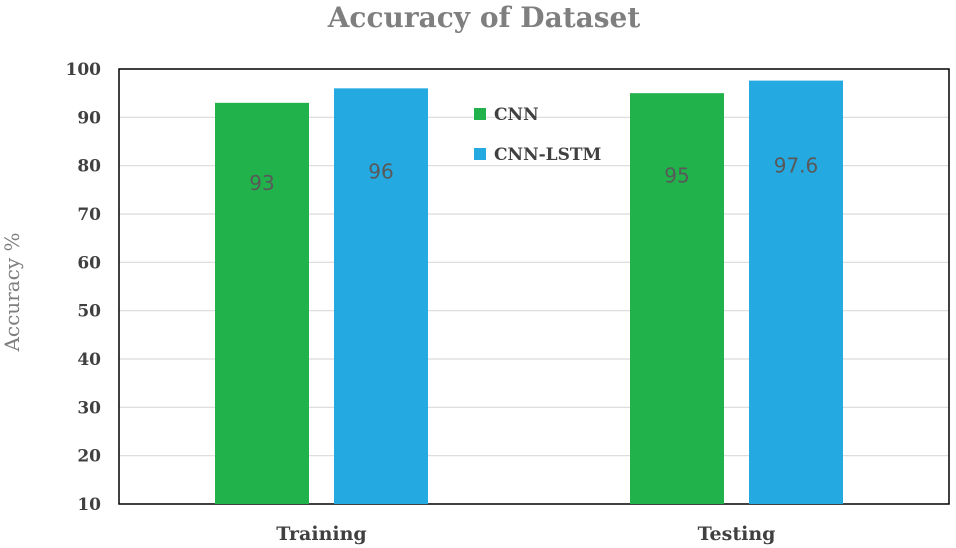 This screenshot has width=956, height=548. Describe the element at coordinates (89, 457) in the screenshot. I see `y-tick-label: 20` at that location.